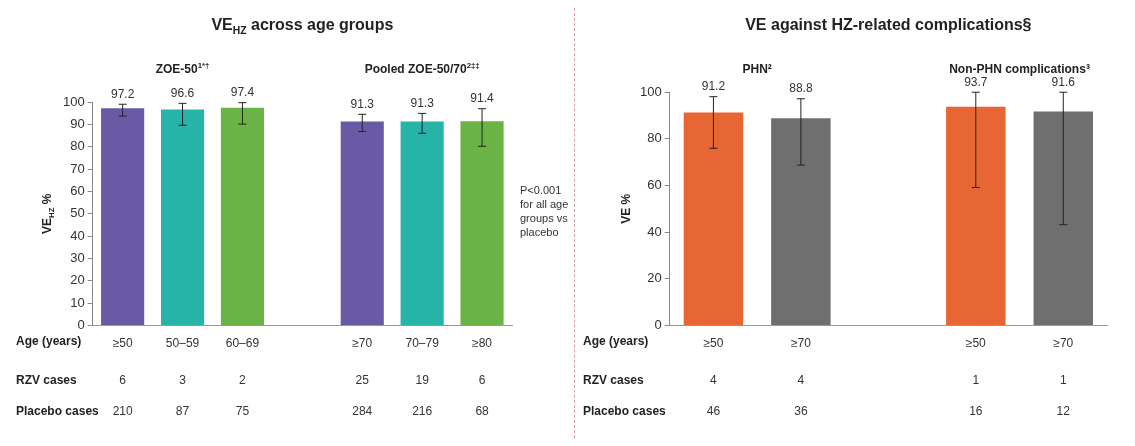 The height and width of the screenshot is (446, 1135). I want to click on y-tick-label: 70, so click(77, 168).